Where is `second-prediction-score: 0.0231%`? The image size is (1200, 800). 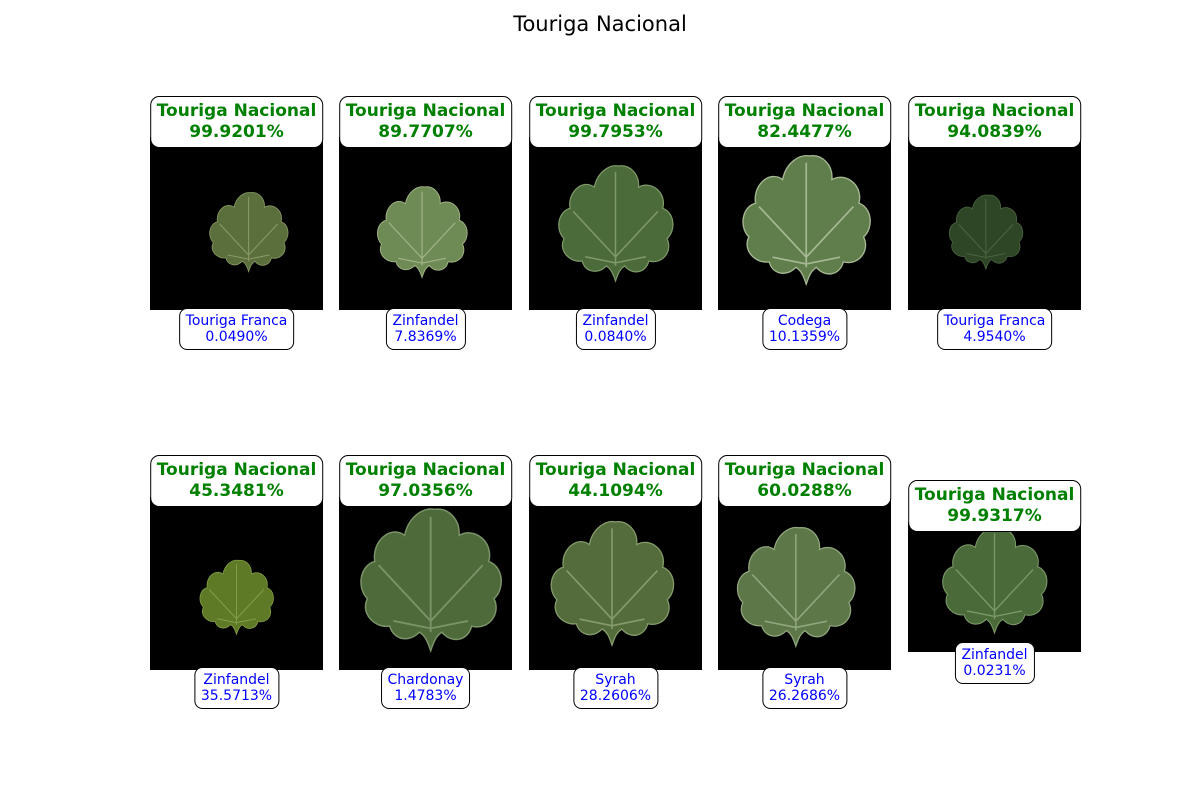
second-prediction-score: 0.0231% is located at coordinates (994, 671).